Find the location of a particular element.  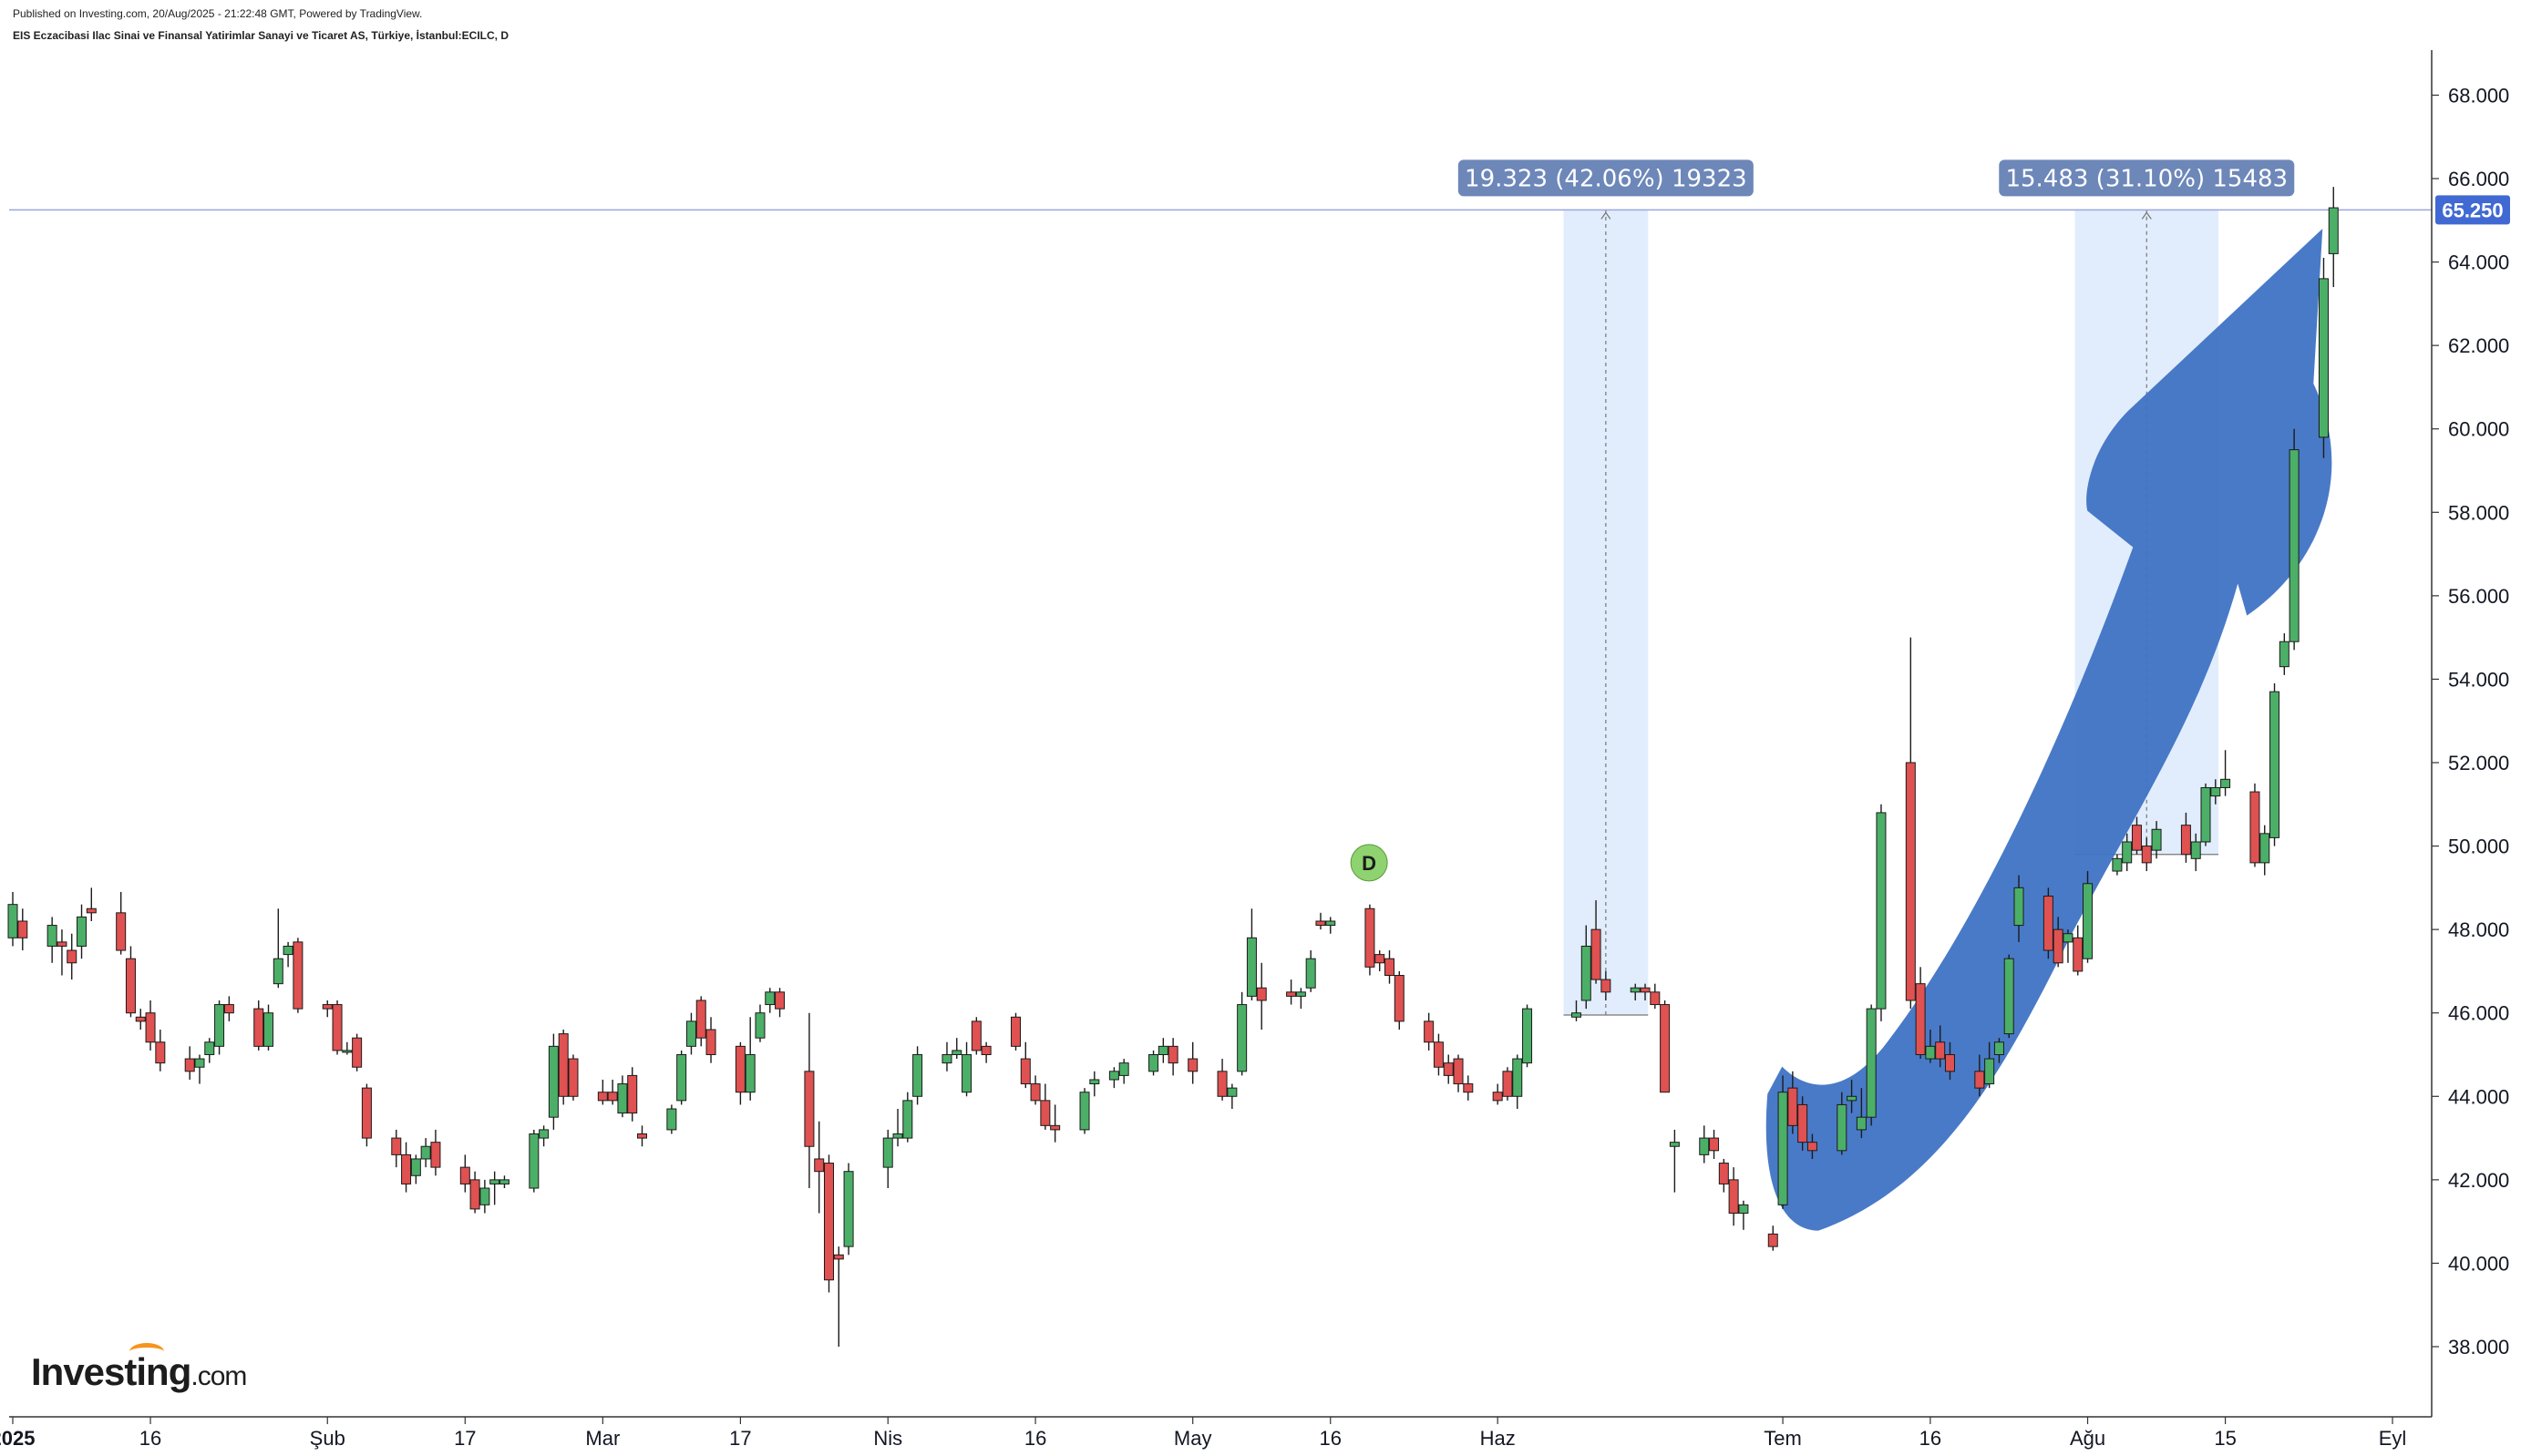

x-tick-label: 2025 is located at coordinates (17, 1438).